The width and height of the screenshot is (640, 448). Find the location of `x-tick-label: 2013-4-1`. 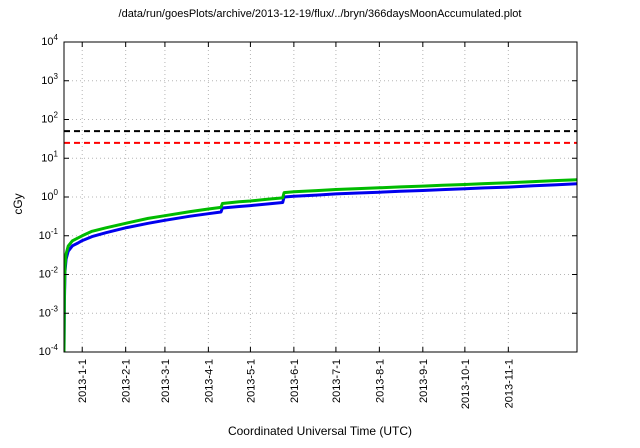

x-tick-label: 2013-4-1 is located at coordinates (209, 381).